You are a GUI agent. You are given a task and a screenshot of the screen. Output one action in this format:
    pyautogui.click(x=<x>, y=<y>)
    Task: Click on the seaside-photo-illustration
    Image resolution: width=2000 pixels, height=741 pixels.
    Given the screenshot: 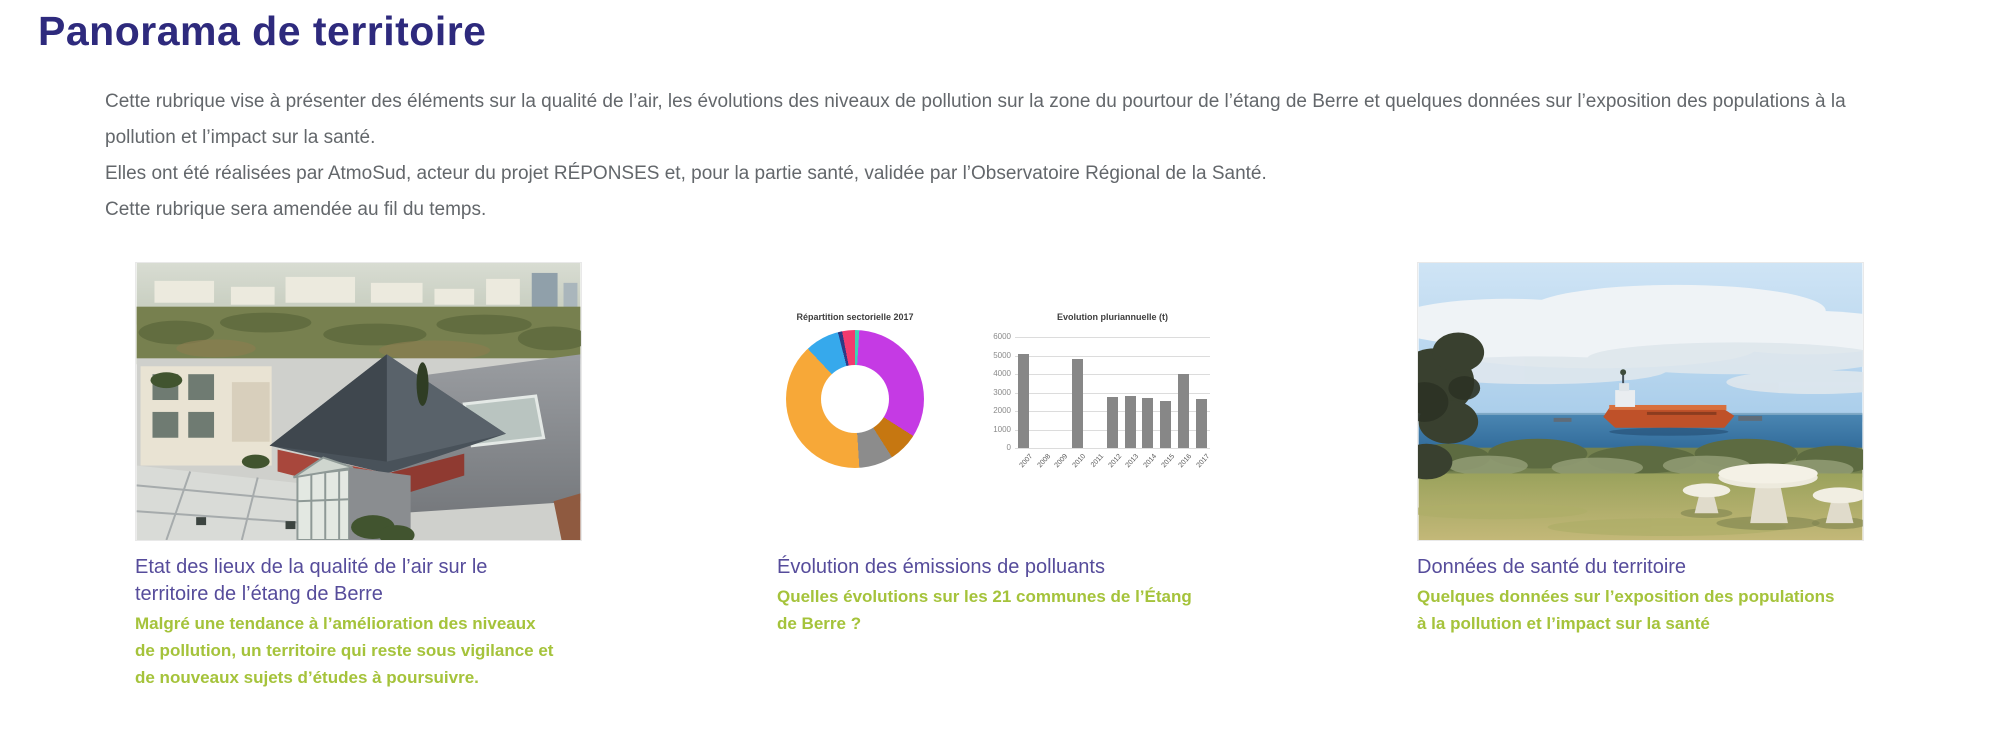 What is the action you would take?
    pyautogui.click(x=1640, y=401)
    